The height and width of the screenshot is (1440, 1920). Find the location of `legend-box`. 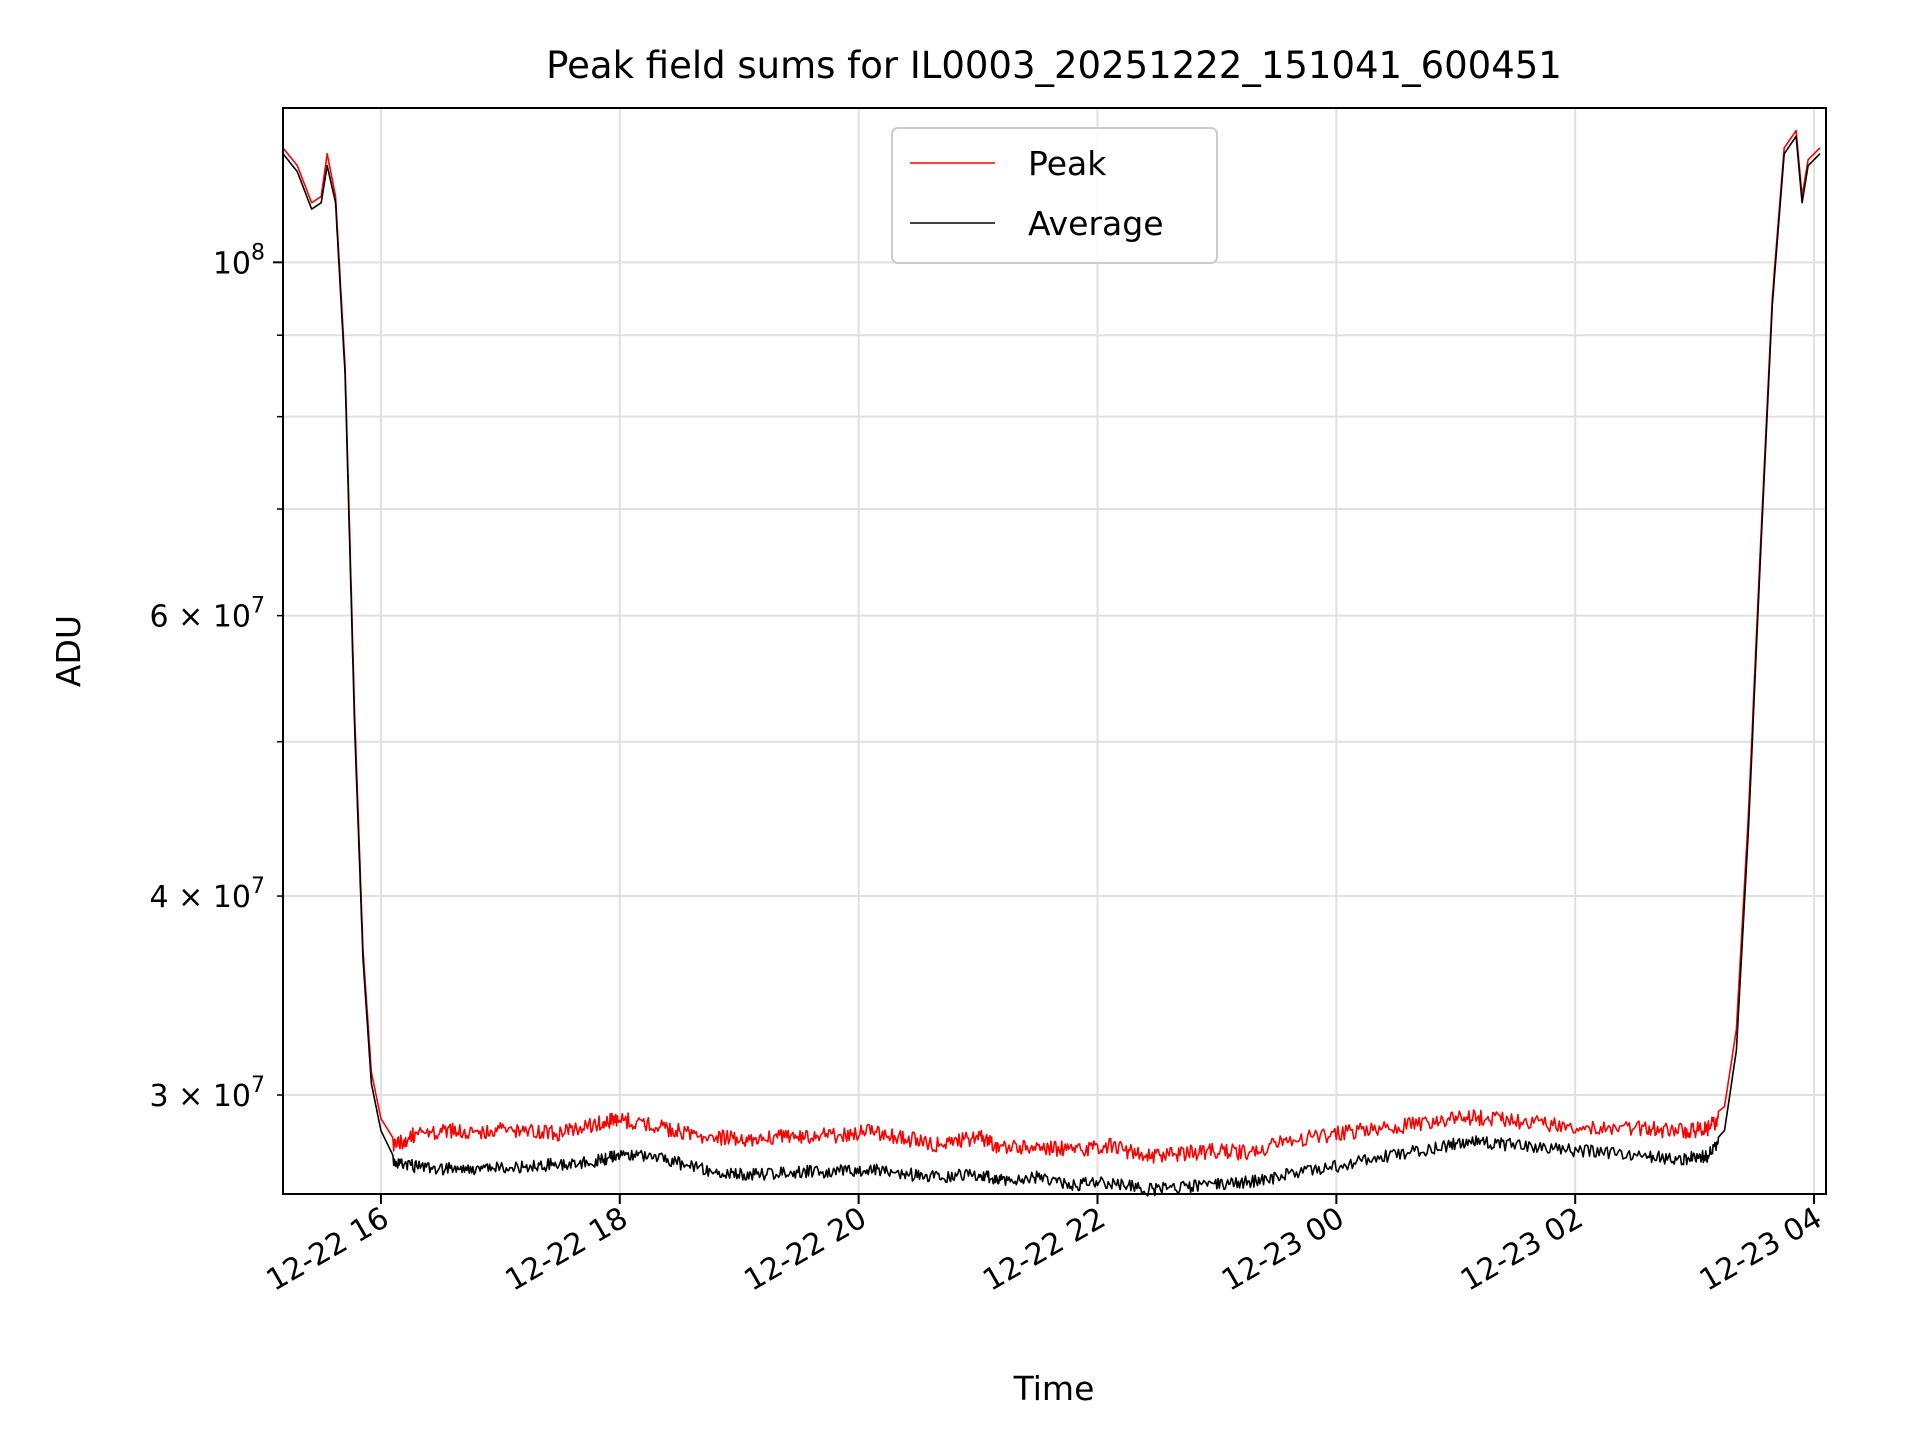

legend-box is located at coordinates (1054, 195).